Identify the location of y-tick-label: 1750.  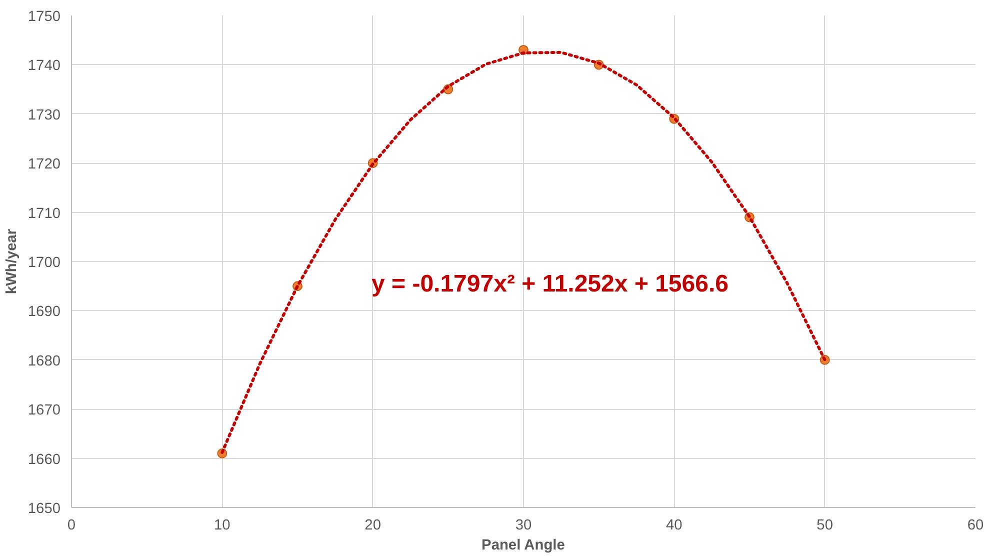
(44, 17).